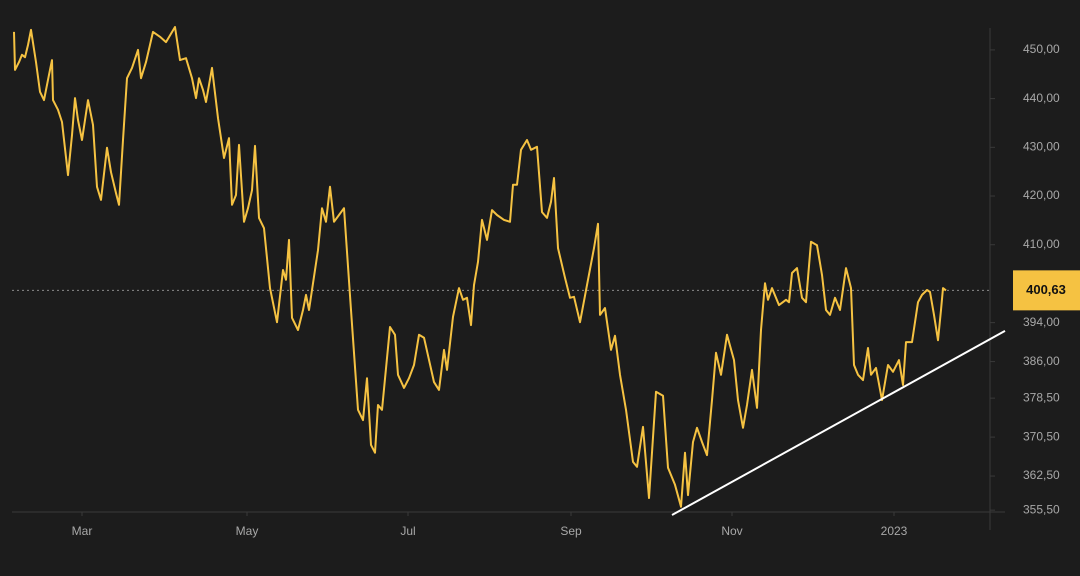 The height and width of the screenshot is (576, 1080). What do you see at coordinates (1041, 436) in the screenshot?
I see `y-tick-label: 370,50` at bounding box center [1041, 436].